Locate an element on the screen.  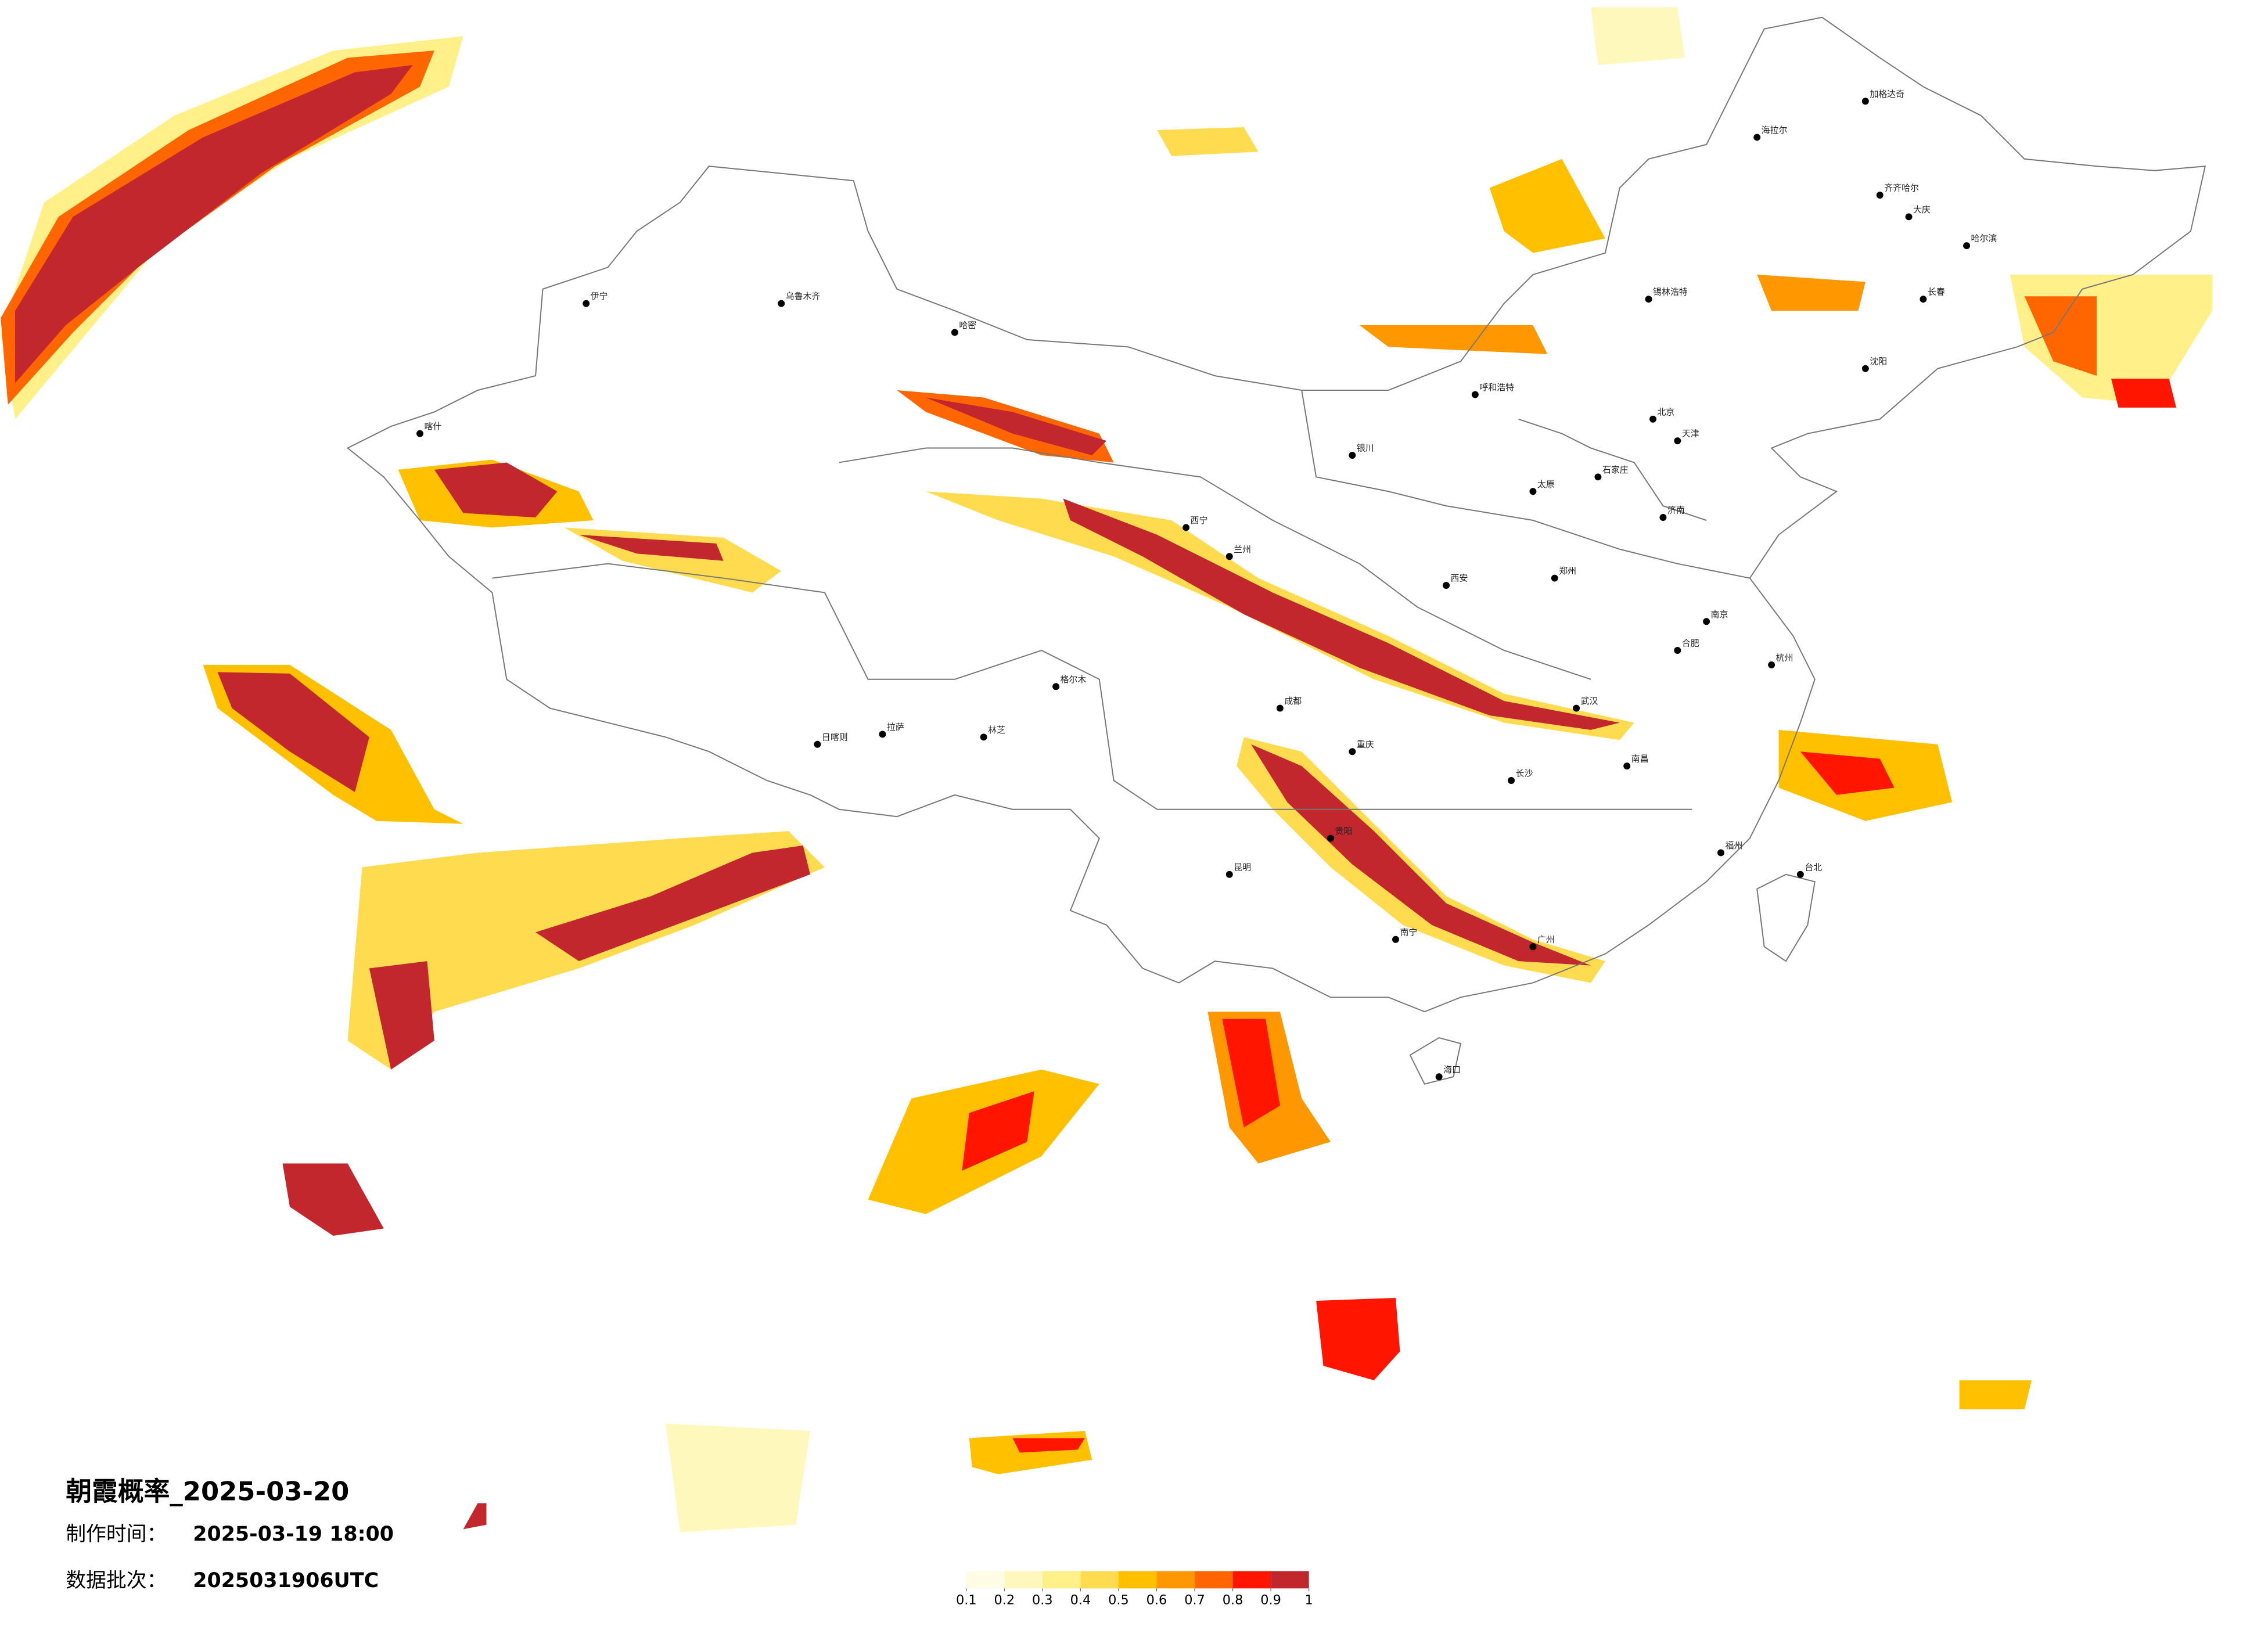
legend-tick-label: 0.3 is located at coordinates (1042, 1600).